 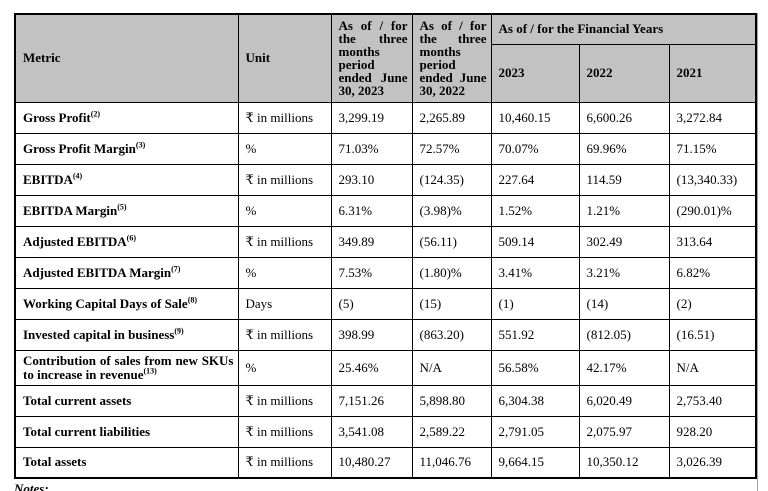 I want to click on value-q2022: 72.57%, so click(x=451, y=148).